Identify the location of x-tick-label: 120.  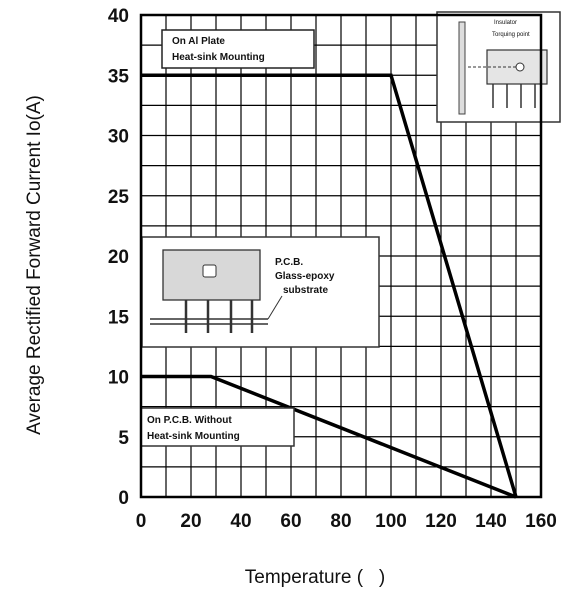
(441, 521).